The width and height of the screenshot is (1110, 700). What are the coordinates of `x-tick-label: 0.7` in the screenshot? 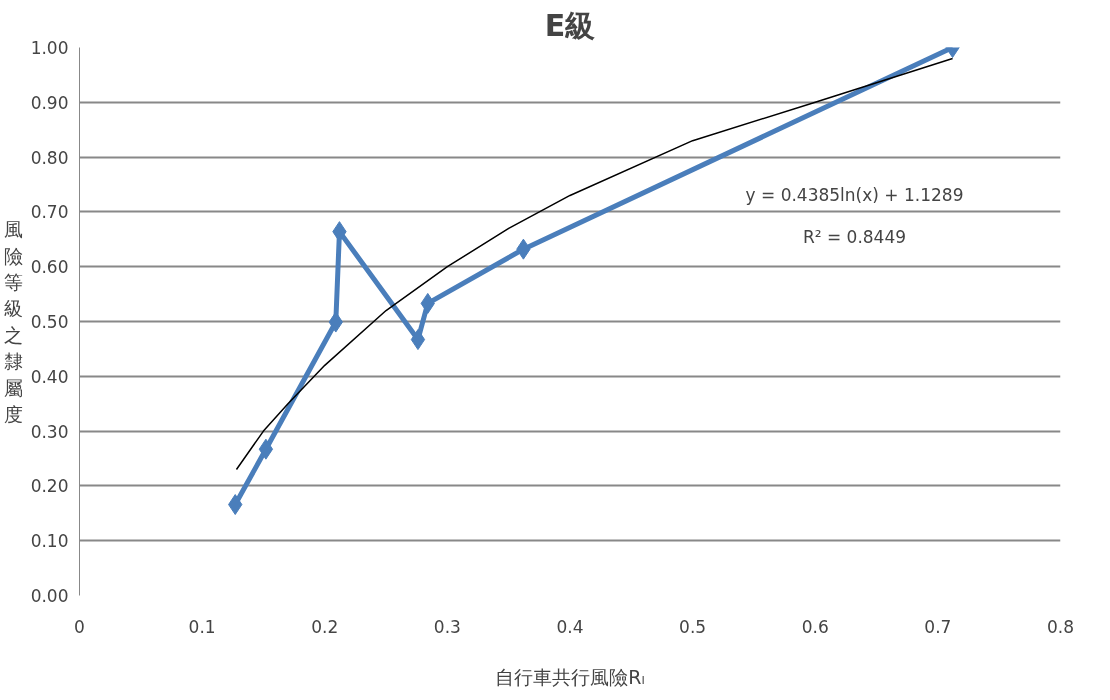 It's located at (938, 626).